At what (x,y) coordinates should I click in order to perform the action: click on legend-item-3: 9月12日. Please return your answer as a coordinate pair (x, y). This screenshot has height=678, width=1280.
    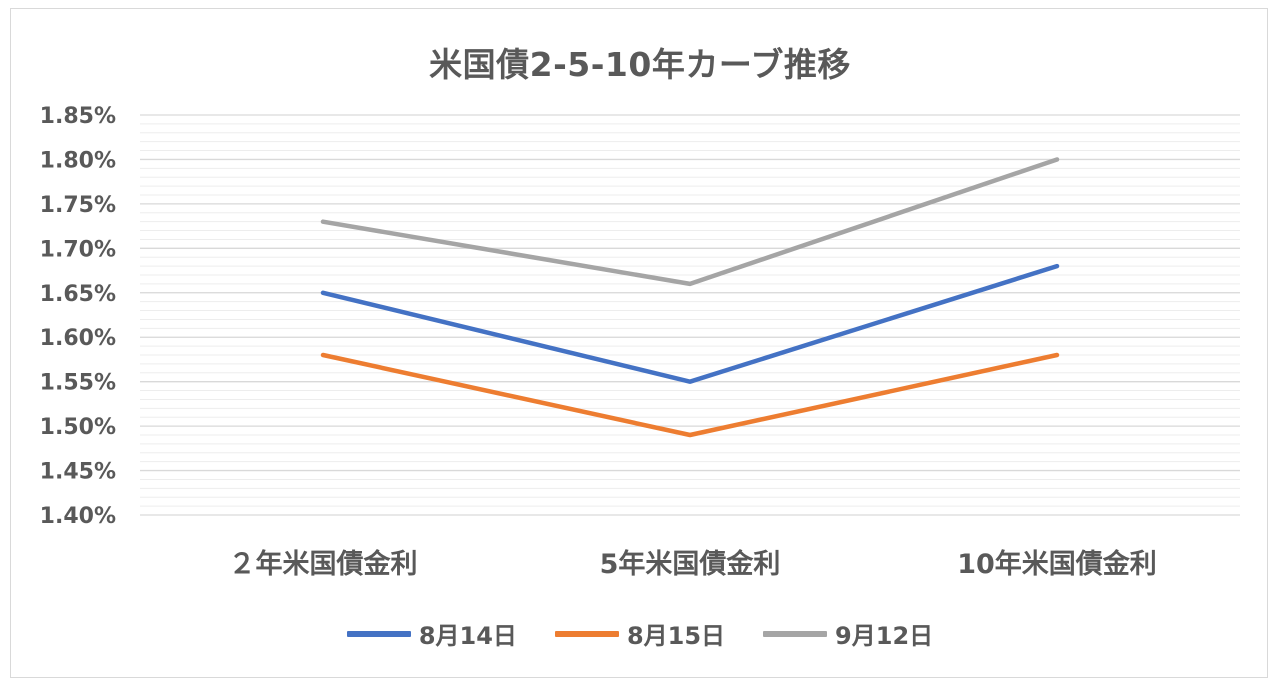
    Looking at the image, I should click on (848, 633).